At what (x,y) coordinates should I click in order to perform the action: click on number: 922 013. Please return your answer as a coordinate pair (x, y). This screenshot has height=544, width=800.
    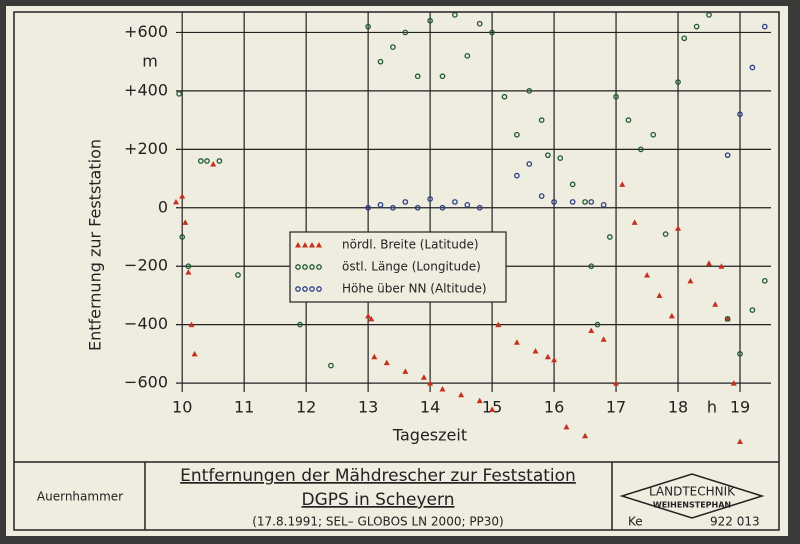
    Looking at the image, I should click on (735, 522).